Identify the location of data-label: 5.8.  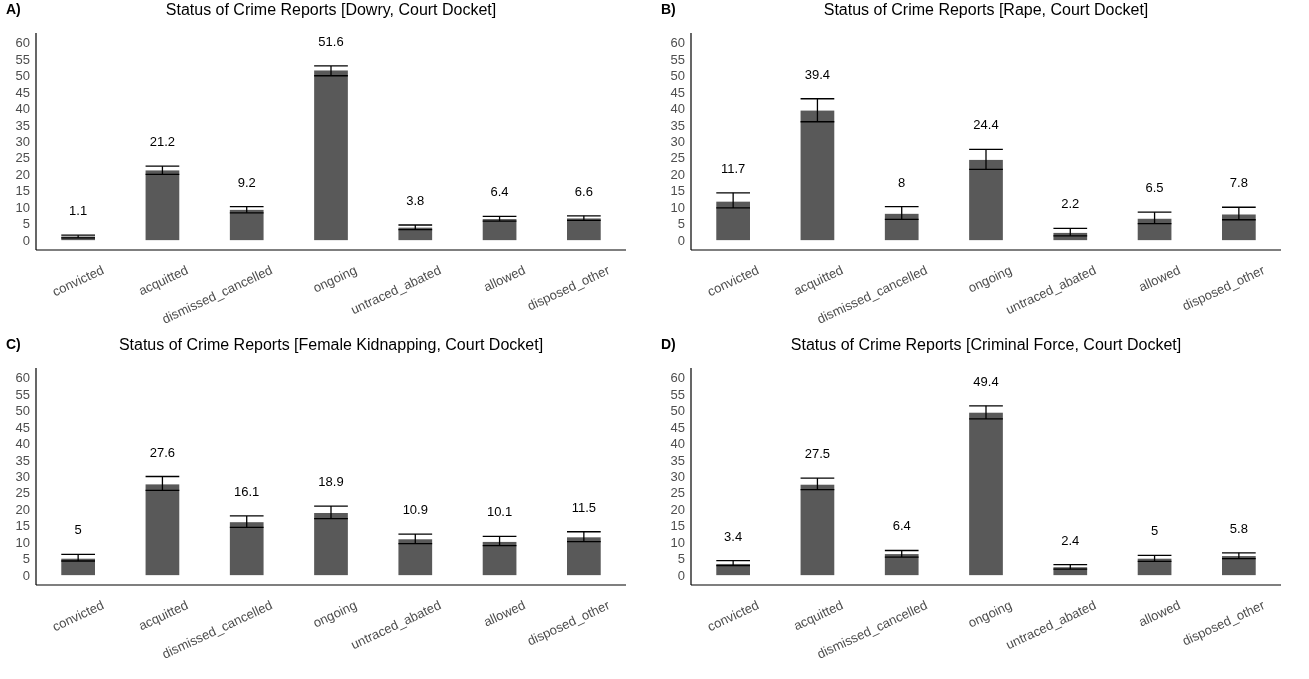
(1238, 528).